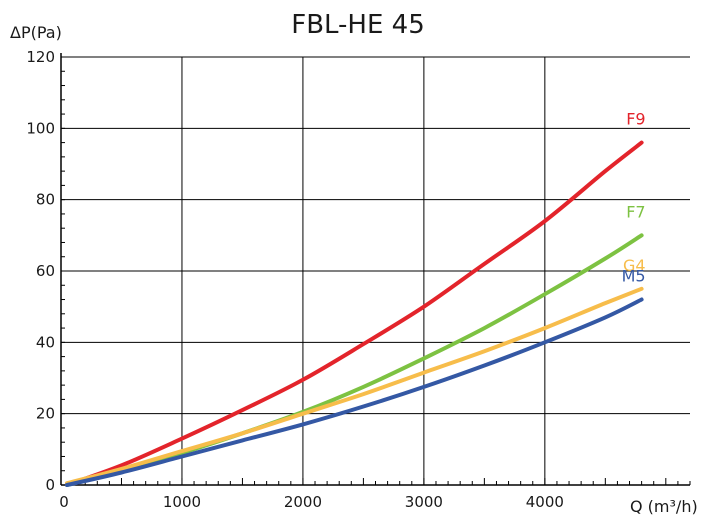 This screenshot has height=519, width=704. Describe the element at coordinates (303, 502) in the screenshot. I see `x-tick-label: 2000` at that location.